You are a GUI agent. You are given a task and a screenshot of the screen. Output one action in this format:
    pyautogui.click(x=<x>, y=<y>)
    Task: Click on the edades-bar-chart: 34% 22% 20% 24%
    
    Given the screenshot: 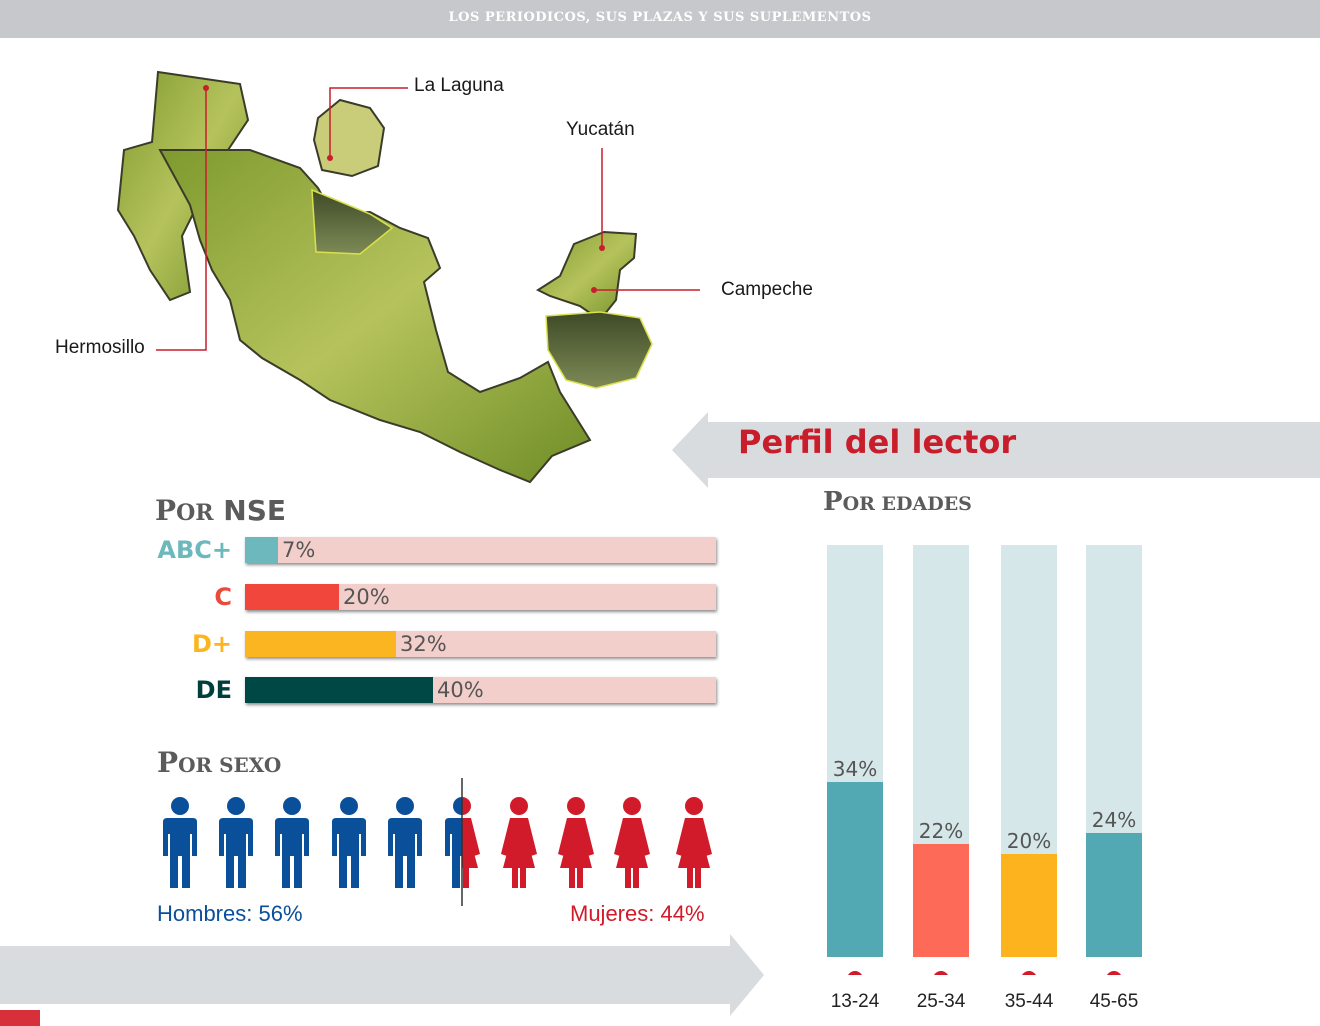 What is the action you would take?
    pyautogui.click(x=984, y=760)
    